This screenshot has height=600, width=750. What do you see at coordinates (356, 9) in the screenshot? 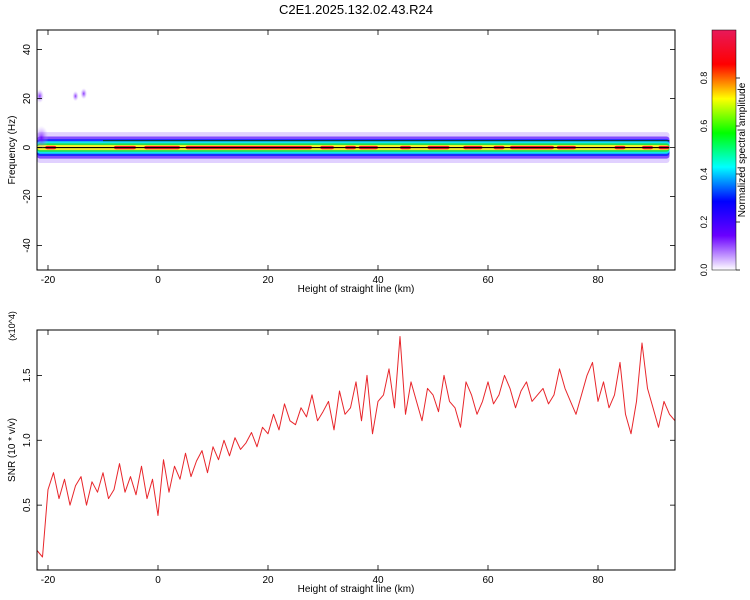
I see `figure-title: C2E1.2025.132.02.43.R24` at bounding box center [356, 9].